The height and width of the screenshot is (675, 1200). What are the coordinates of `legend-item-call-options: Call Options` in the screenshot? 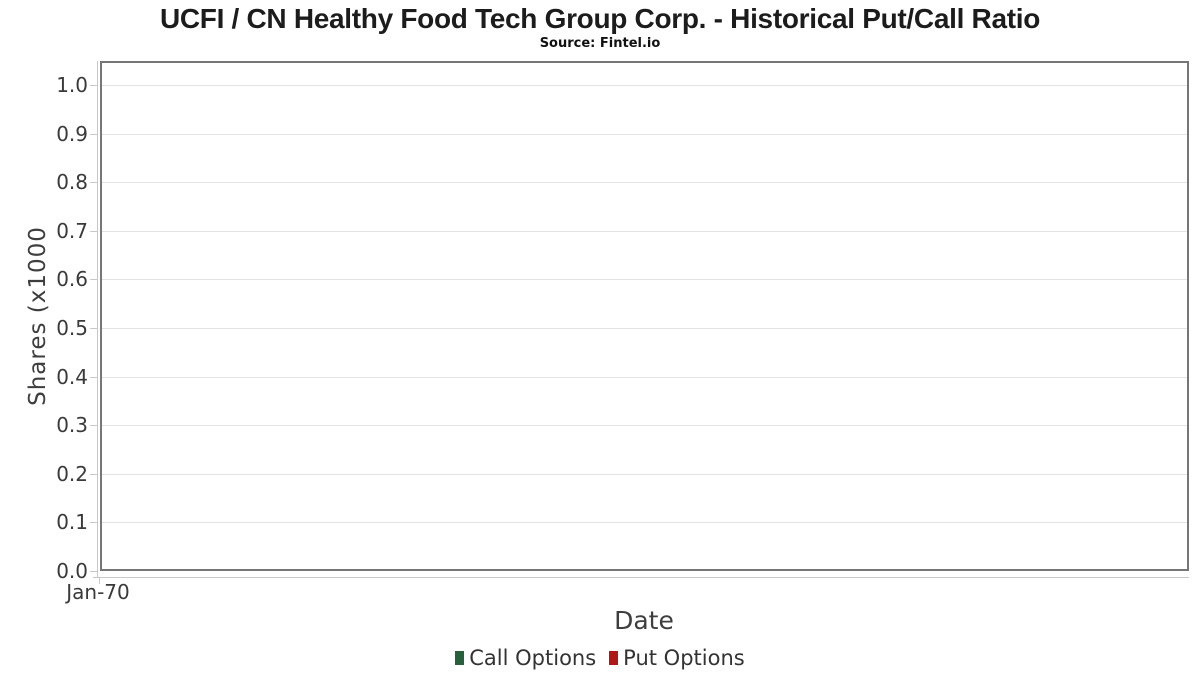 It's located at (525, 658).